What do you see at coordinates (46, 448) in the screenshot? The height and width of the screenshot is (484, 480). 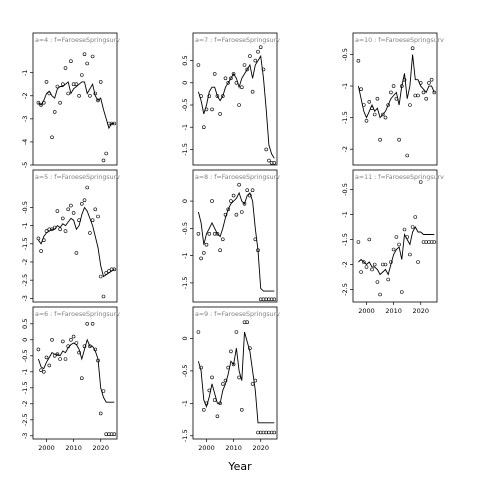 I see `x-tick-label: 2000` at bounding box center [46, 448].